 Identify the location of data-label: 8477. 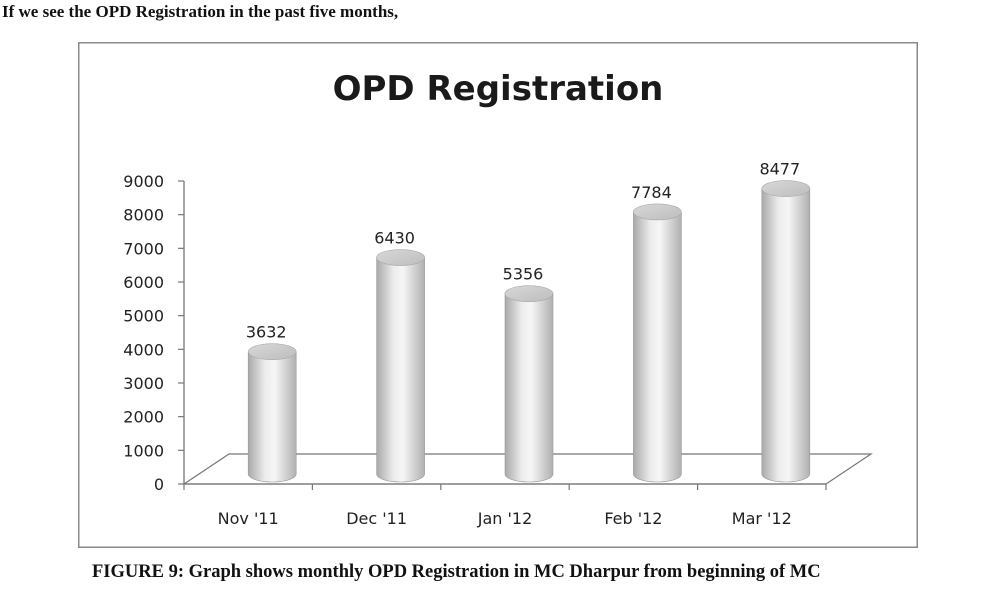
(779, 169).